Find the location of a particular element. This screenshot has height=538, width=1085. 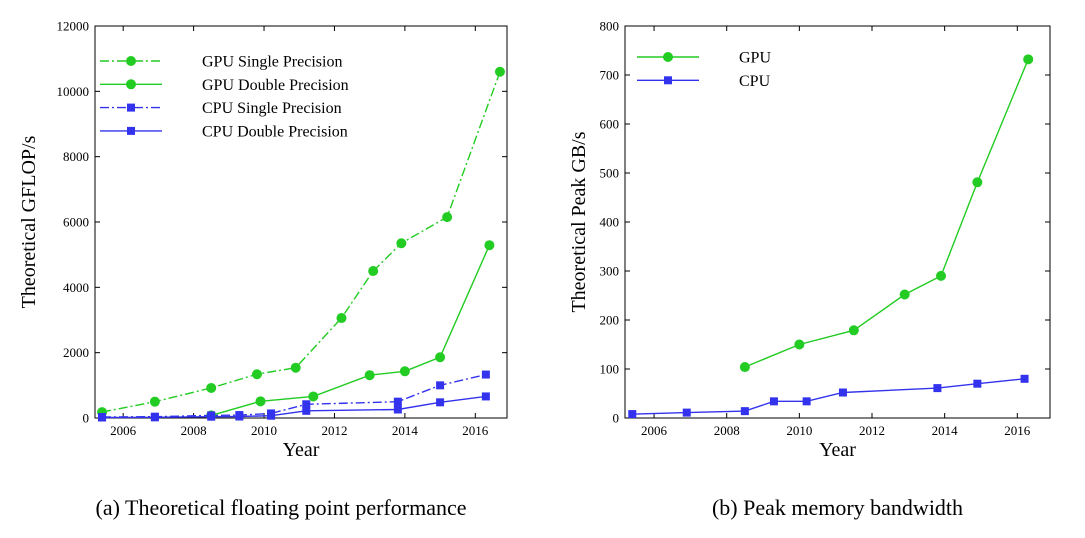

series-cpu is located at coordinates (828, 396).